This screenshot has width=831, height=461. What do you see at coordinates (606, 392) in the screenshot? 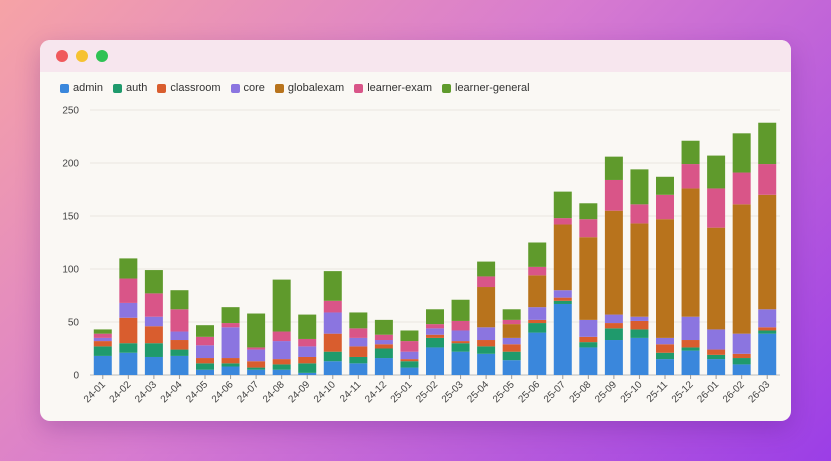
I see `x-tick-label: 25-09` at bounding box center [606, 392].